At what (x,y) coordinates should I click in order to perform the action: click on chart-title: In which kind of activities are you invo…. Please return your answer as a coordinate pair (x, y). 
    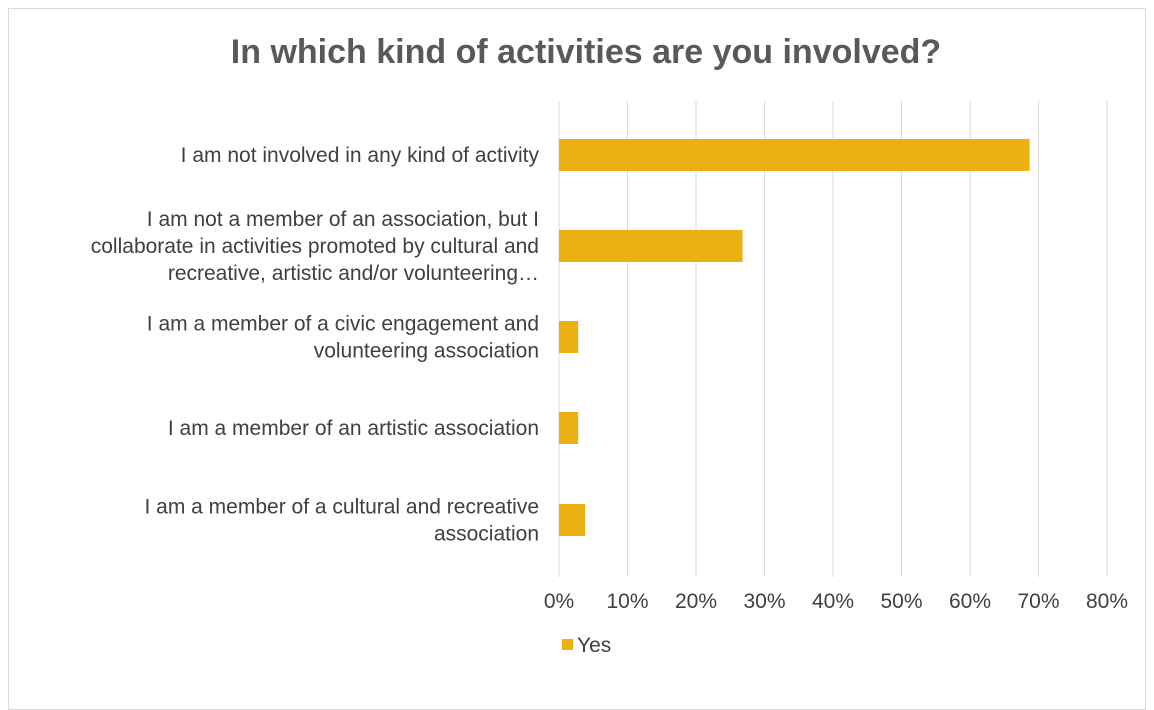
    Looking at the image, I should click on (586, 52).